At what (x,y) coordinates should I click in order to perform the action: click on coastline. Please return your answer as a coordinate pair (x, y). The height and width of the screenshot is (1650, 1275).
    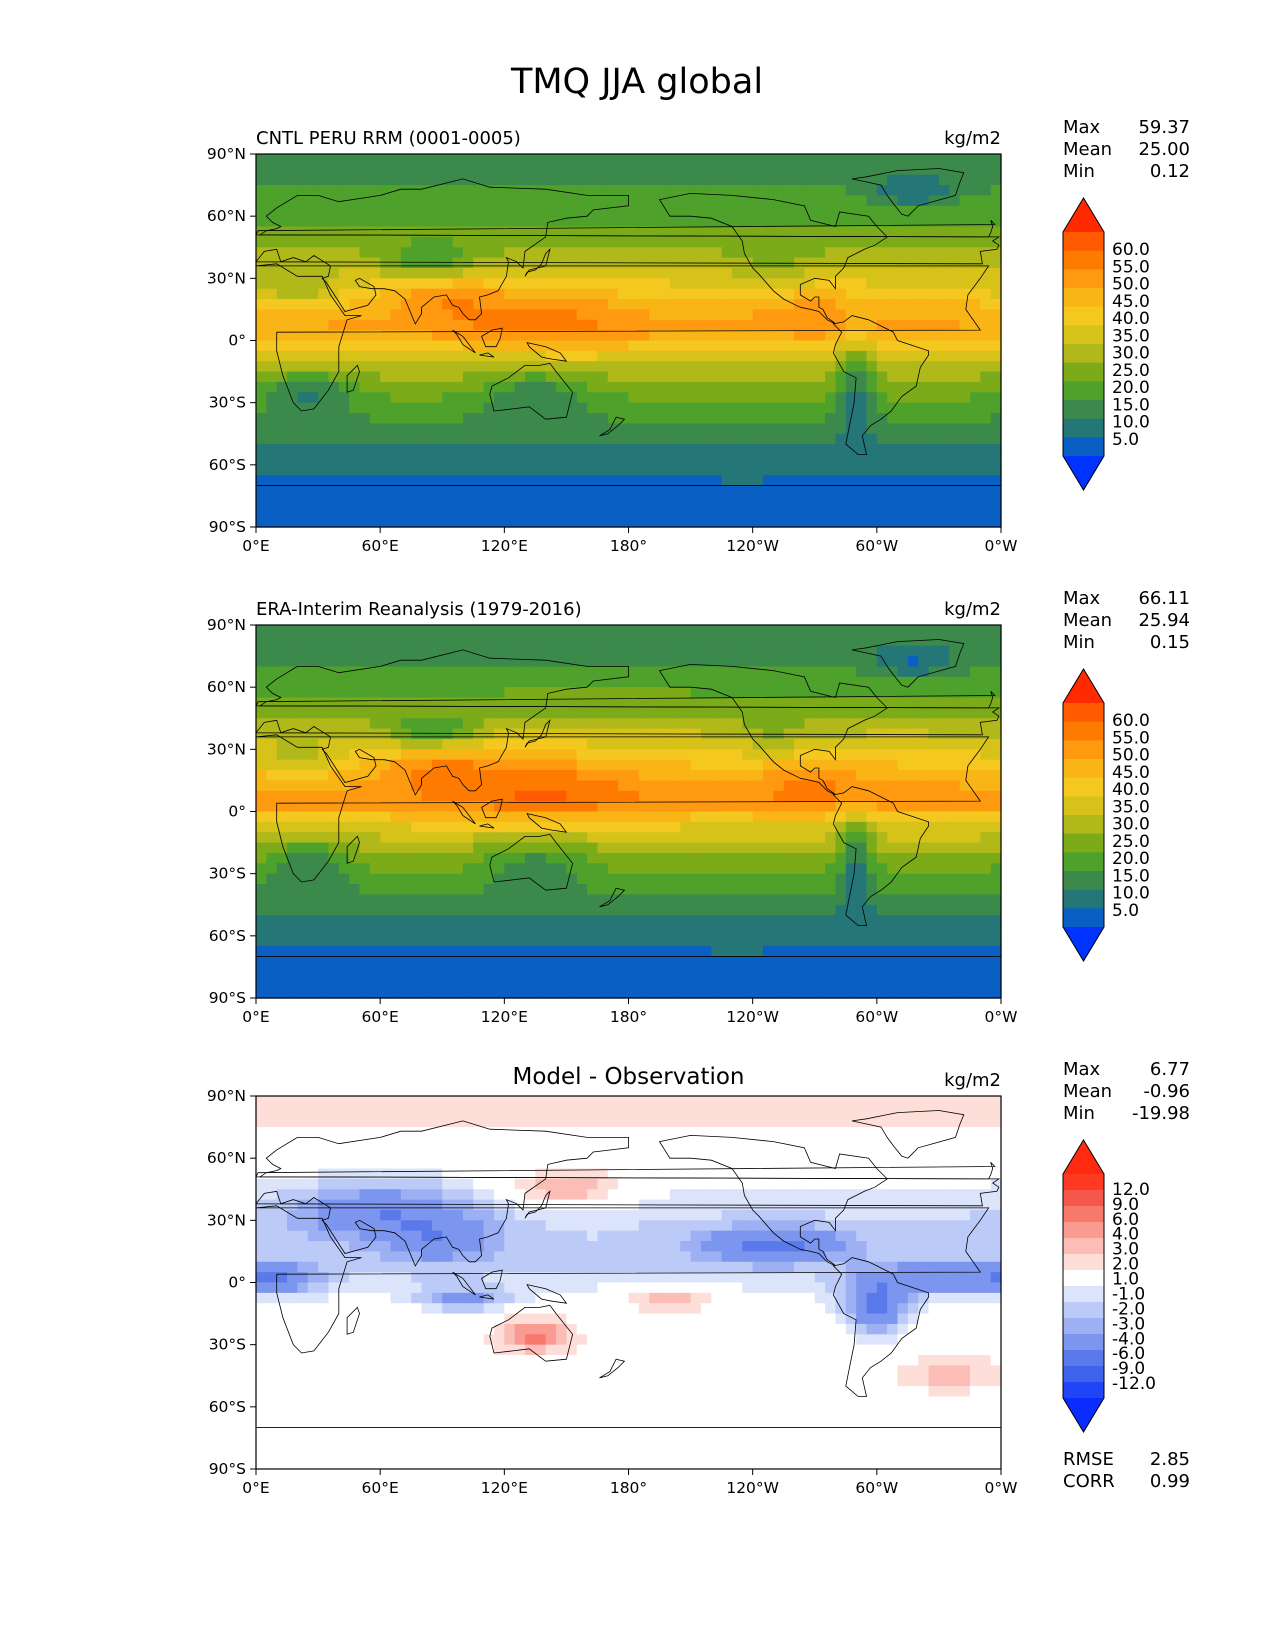
    Looking at the image, I should click on (880, 385).